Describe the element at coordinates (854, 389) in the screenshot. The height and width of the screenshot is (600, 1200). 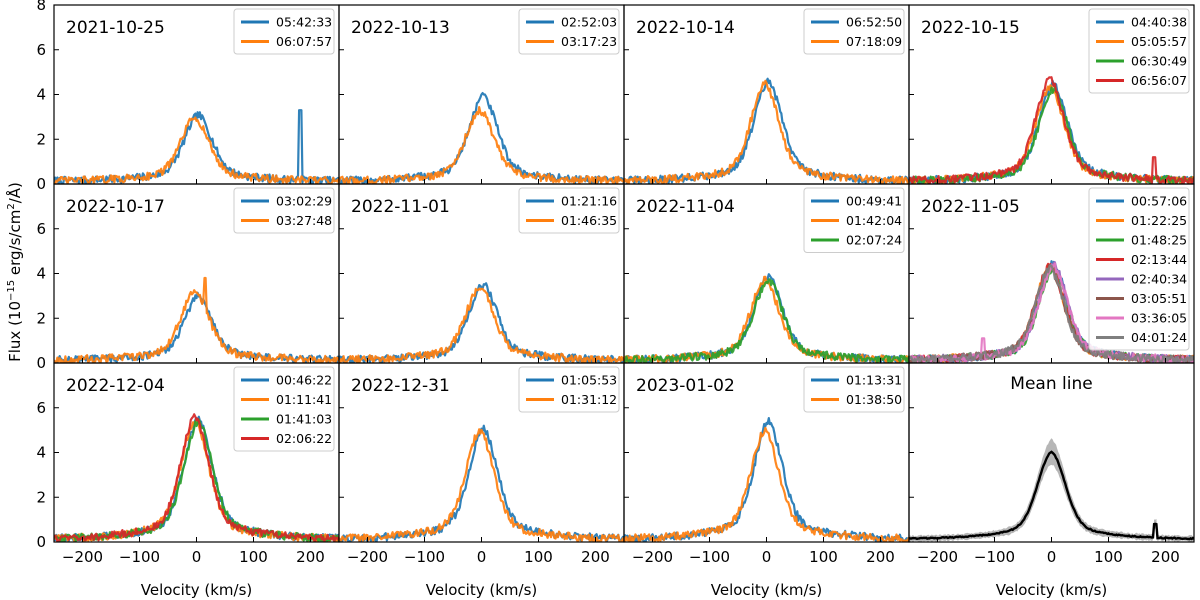
I see `legend: 01:13:31 01:38:50` at that location.